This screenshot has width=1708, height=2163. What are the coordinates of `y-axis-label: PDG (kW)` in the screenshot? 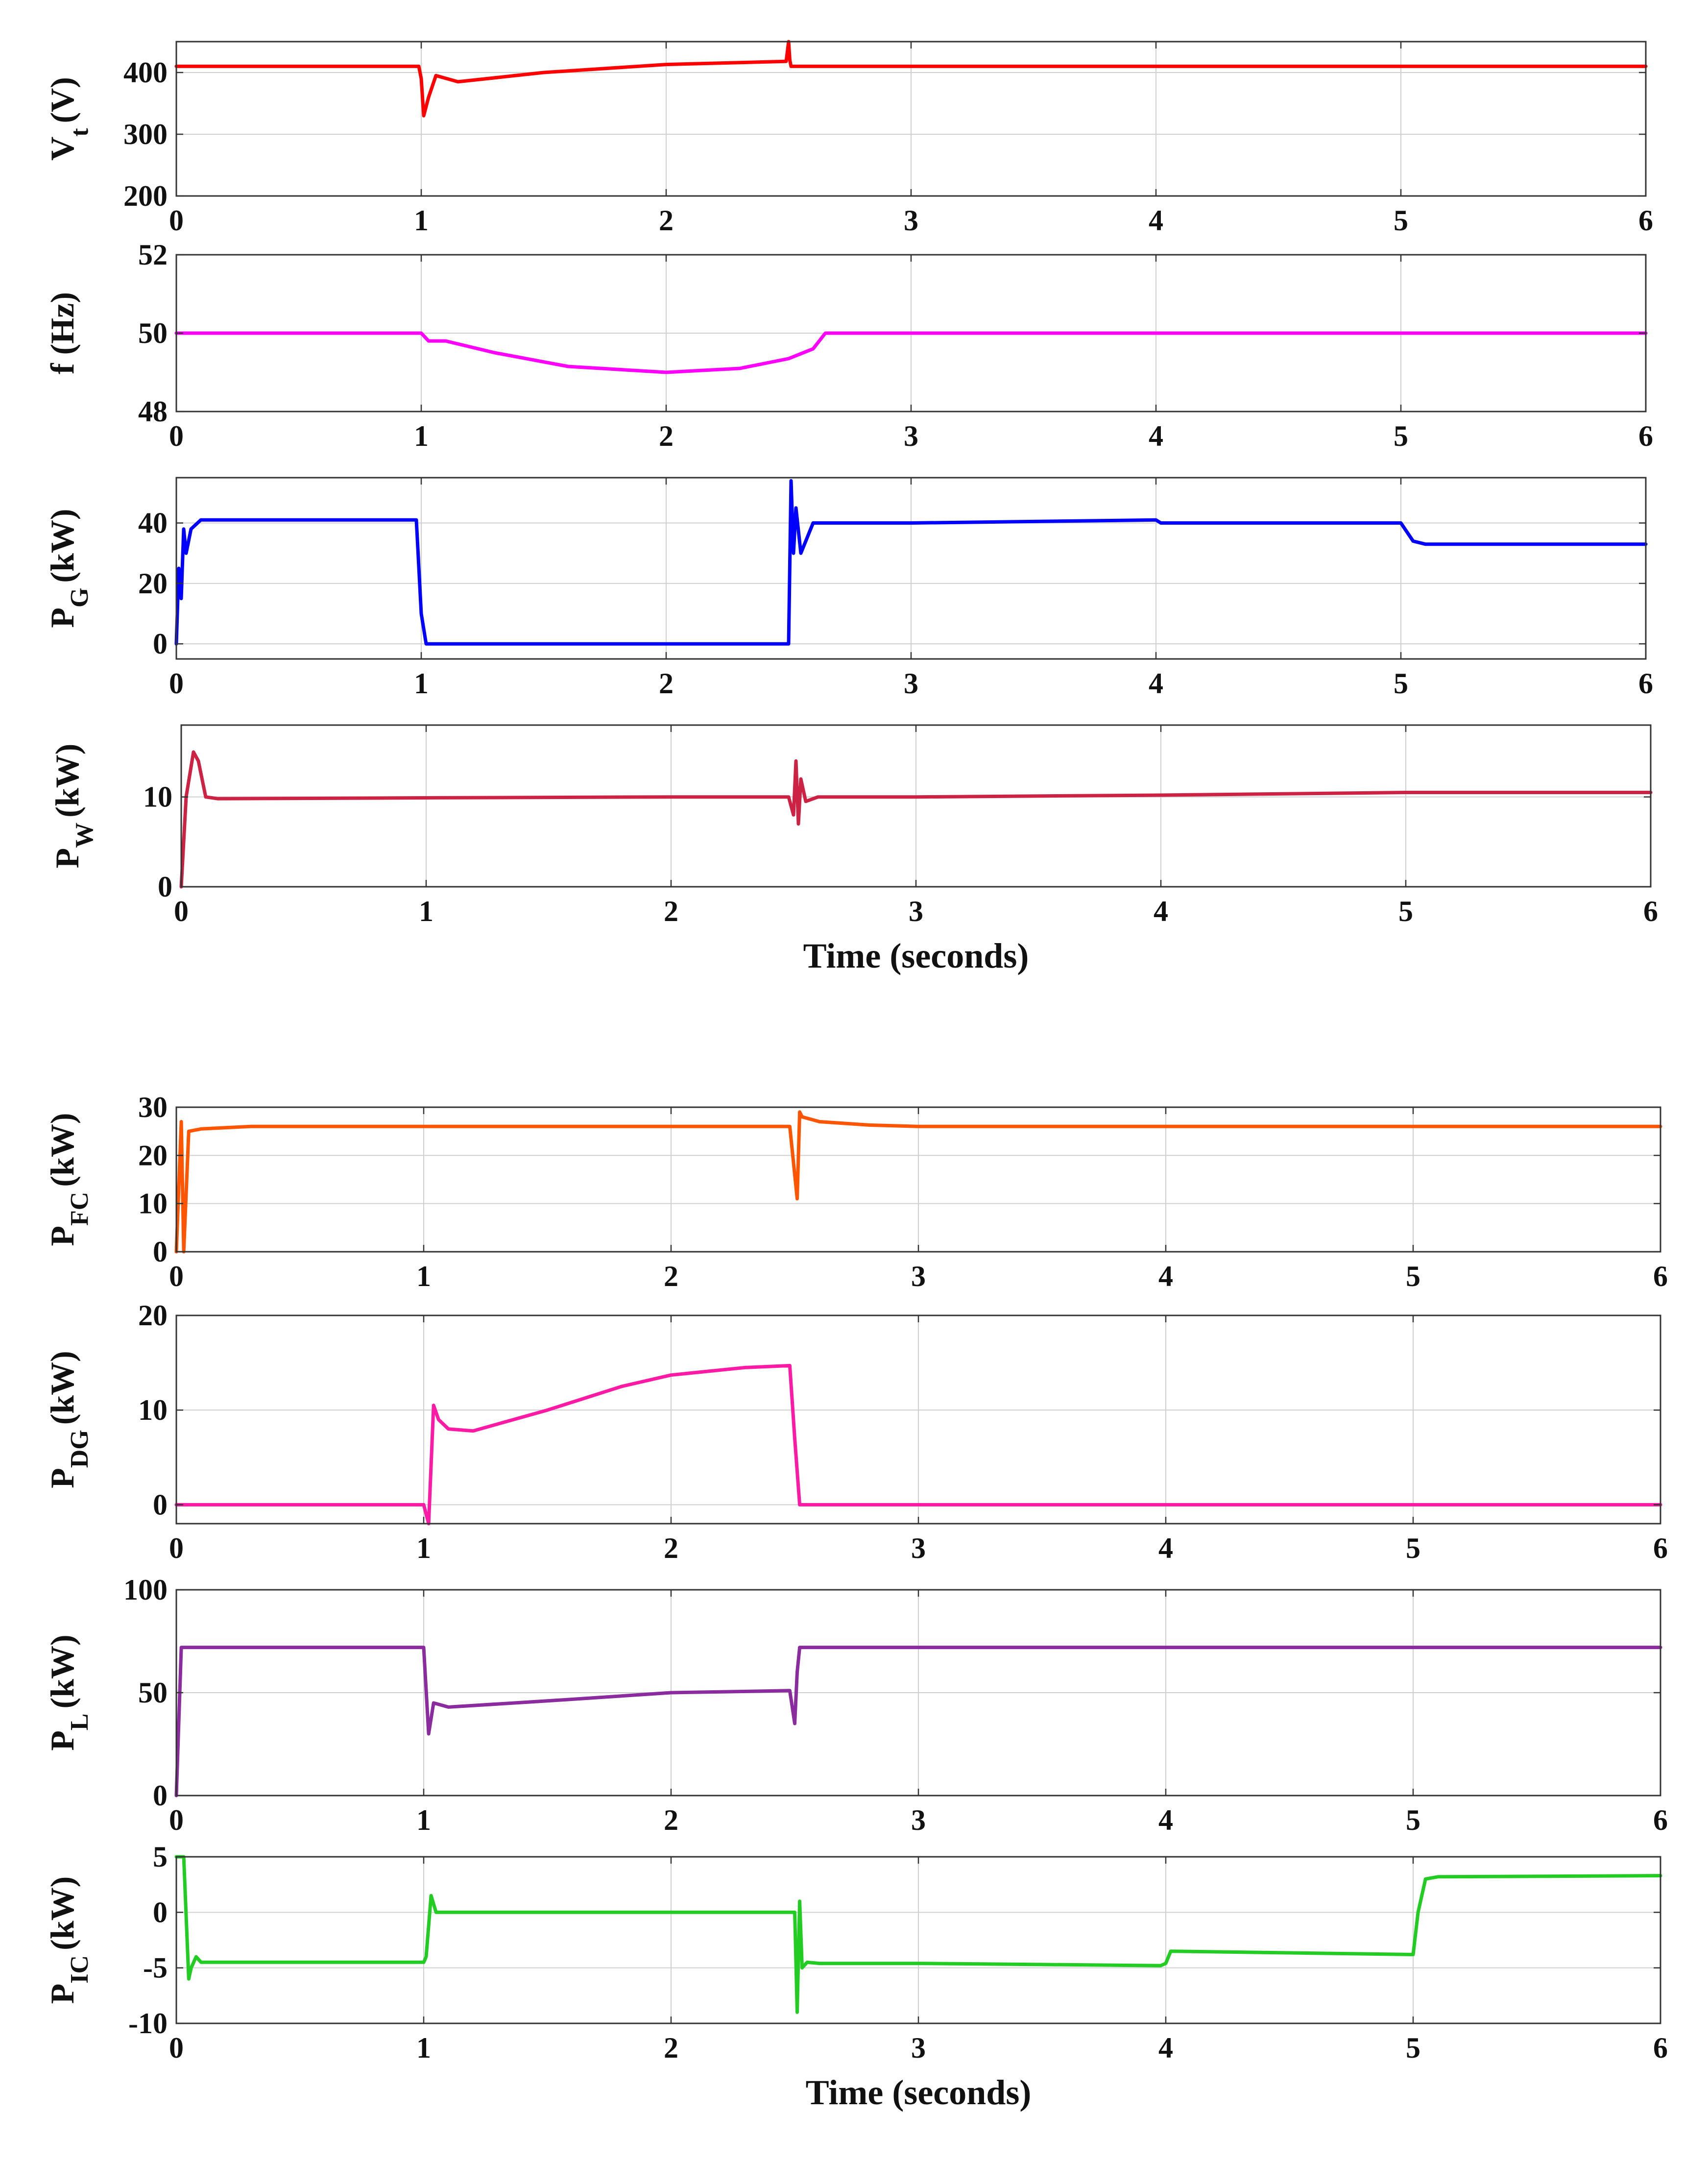 It's located at (69, 1419).